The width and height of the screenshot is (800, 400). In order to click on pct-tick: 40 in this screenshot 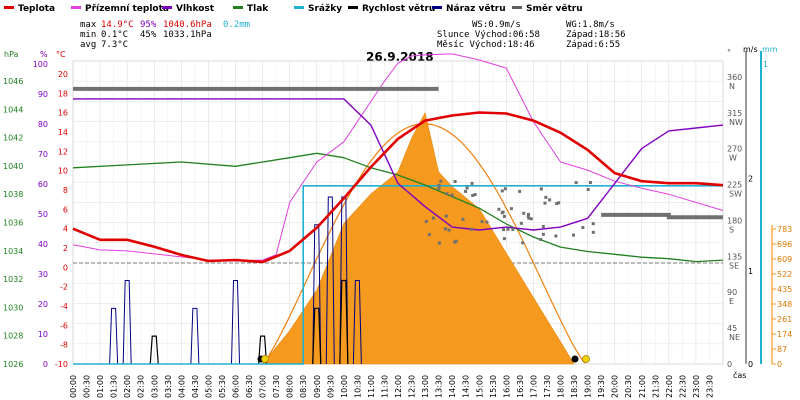, I will do `click(43, 244)`.